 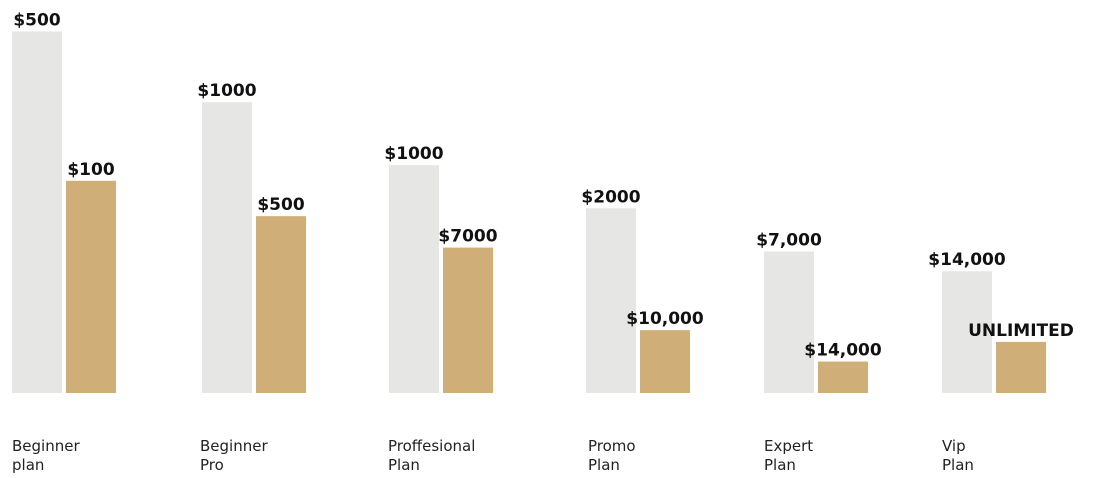 I want to click on category-label-1-line-1: Beginner, so click(x=46, y=446).